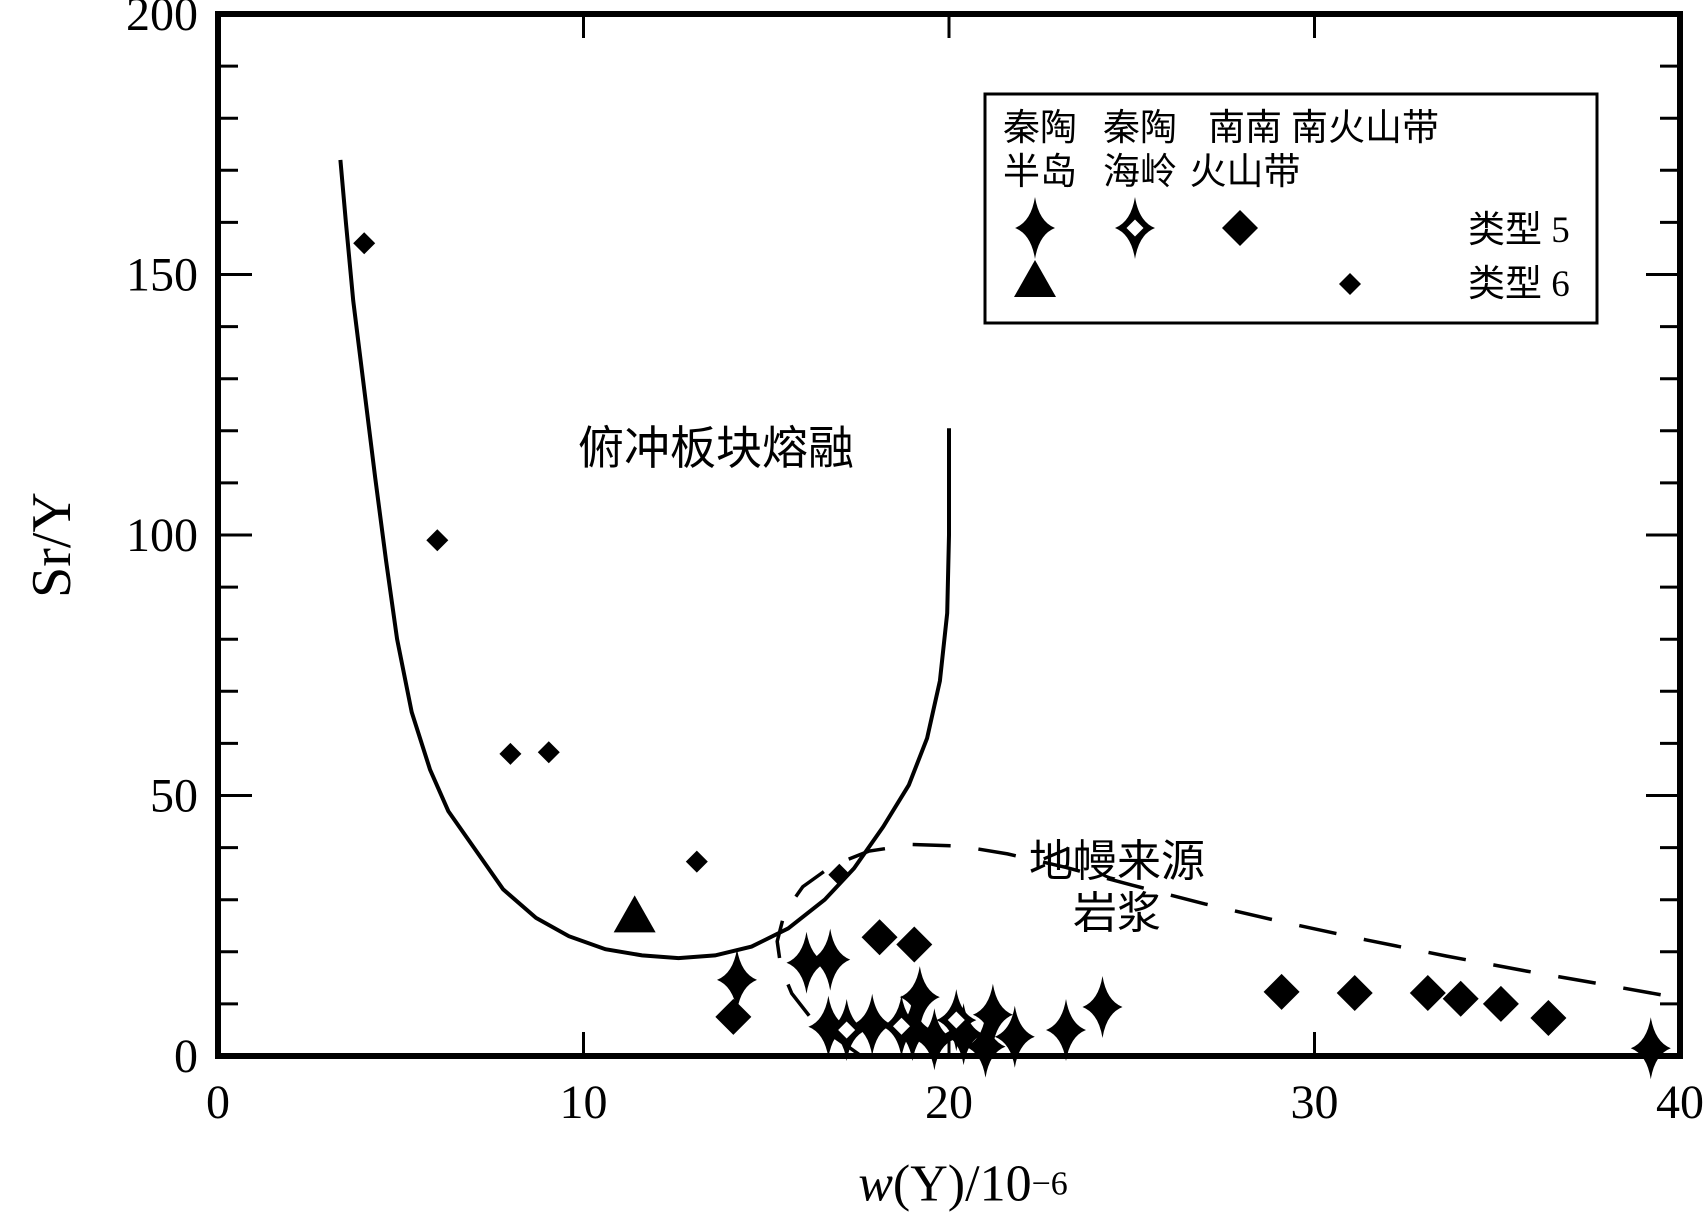  What do you see at coordinates (1365, 128) in the screenshot?
I see `legend-header: 南火山带` at bounding box center [1365, 128].